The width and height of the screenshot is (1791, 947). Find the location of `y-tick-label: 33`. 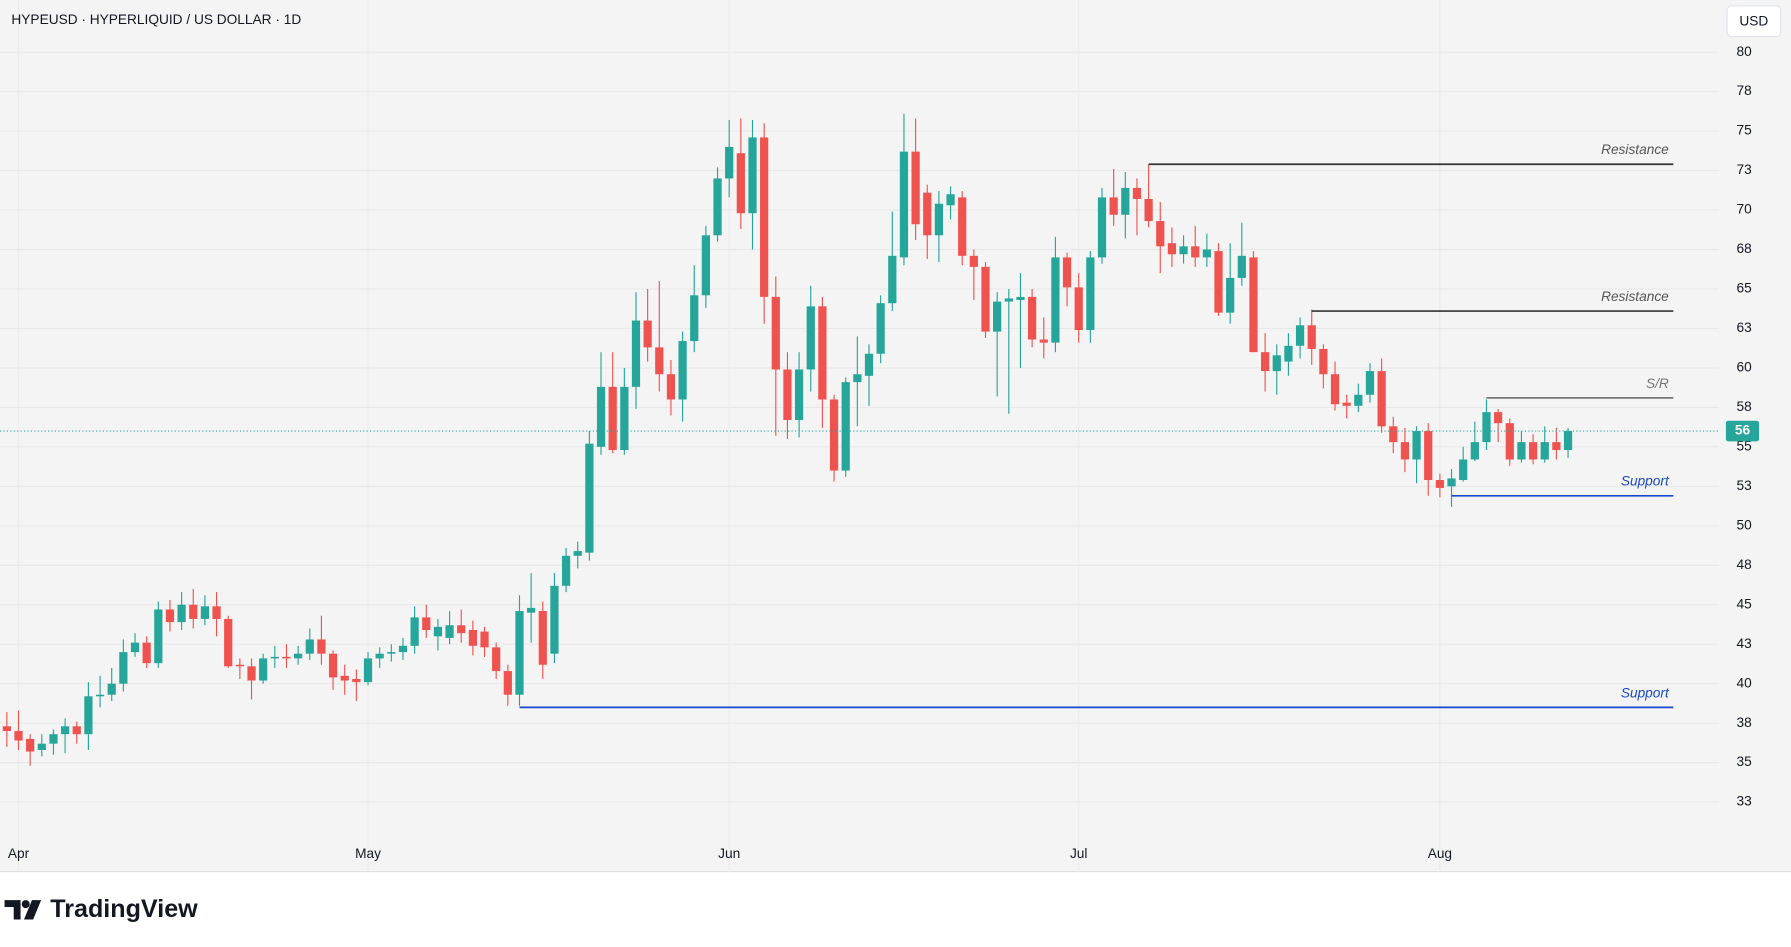

y-tick-label: 33 is located at coordinates (1745, 801).